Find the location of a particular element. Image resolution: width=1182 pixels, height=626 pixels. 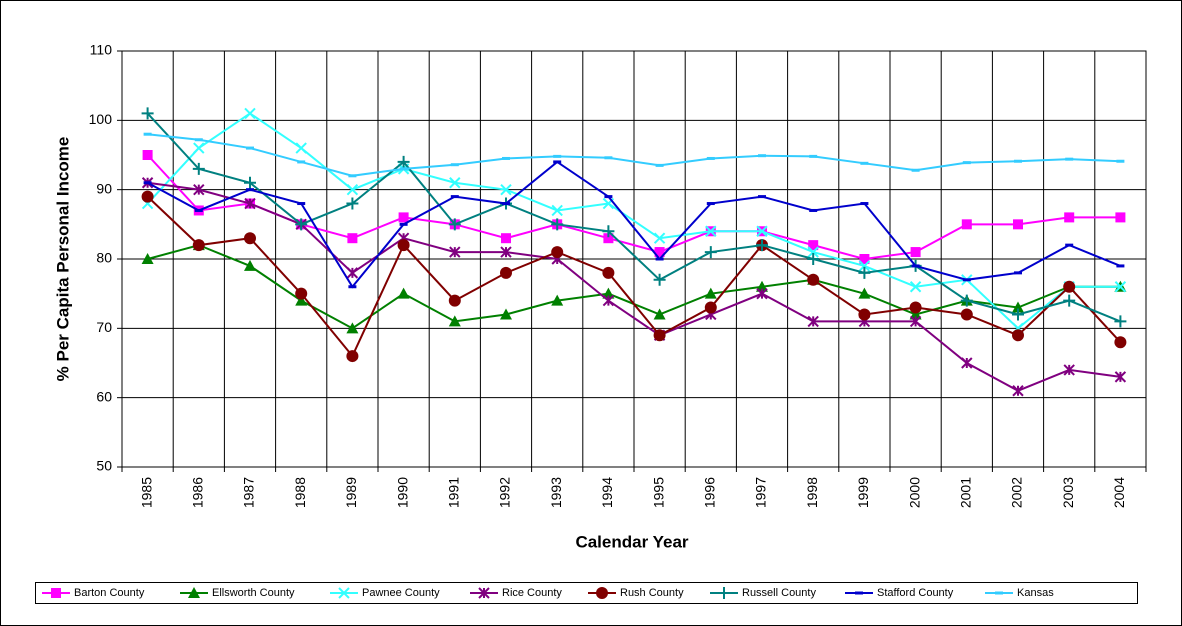

x-tick-label: 1995 is located at coordinates (658, 492).